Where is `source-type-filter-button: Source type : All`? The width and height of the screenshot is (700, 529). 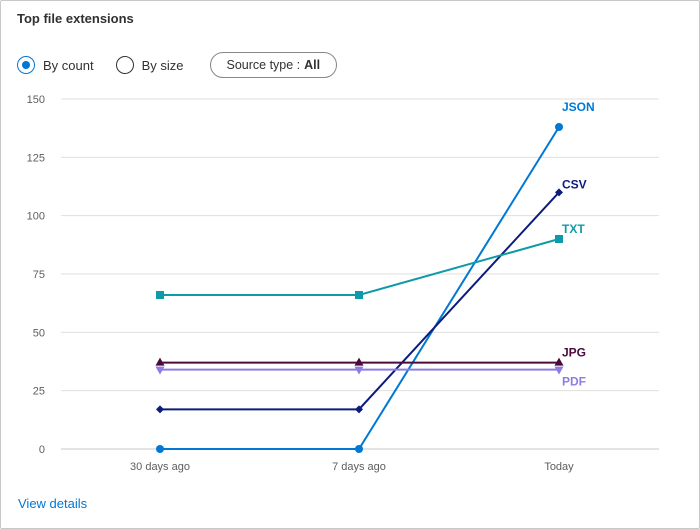
source-type-filter-button: Source type : All is located at coordinates (273, 65).